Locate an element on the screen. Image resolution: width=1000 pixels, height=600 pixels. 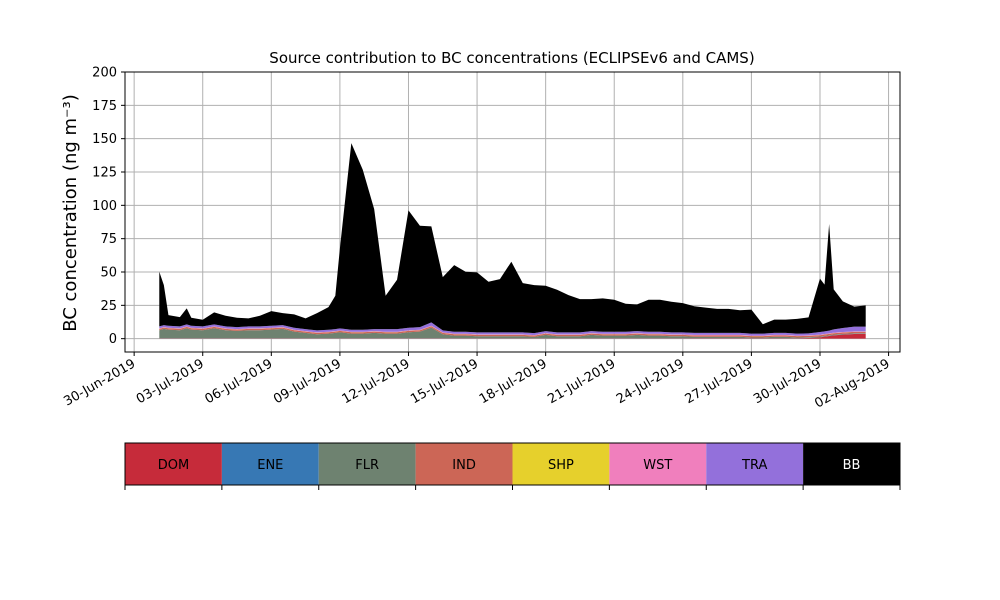
x-tick-label-8: 24-Jul-2019 is located at coordinates (650, 381).